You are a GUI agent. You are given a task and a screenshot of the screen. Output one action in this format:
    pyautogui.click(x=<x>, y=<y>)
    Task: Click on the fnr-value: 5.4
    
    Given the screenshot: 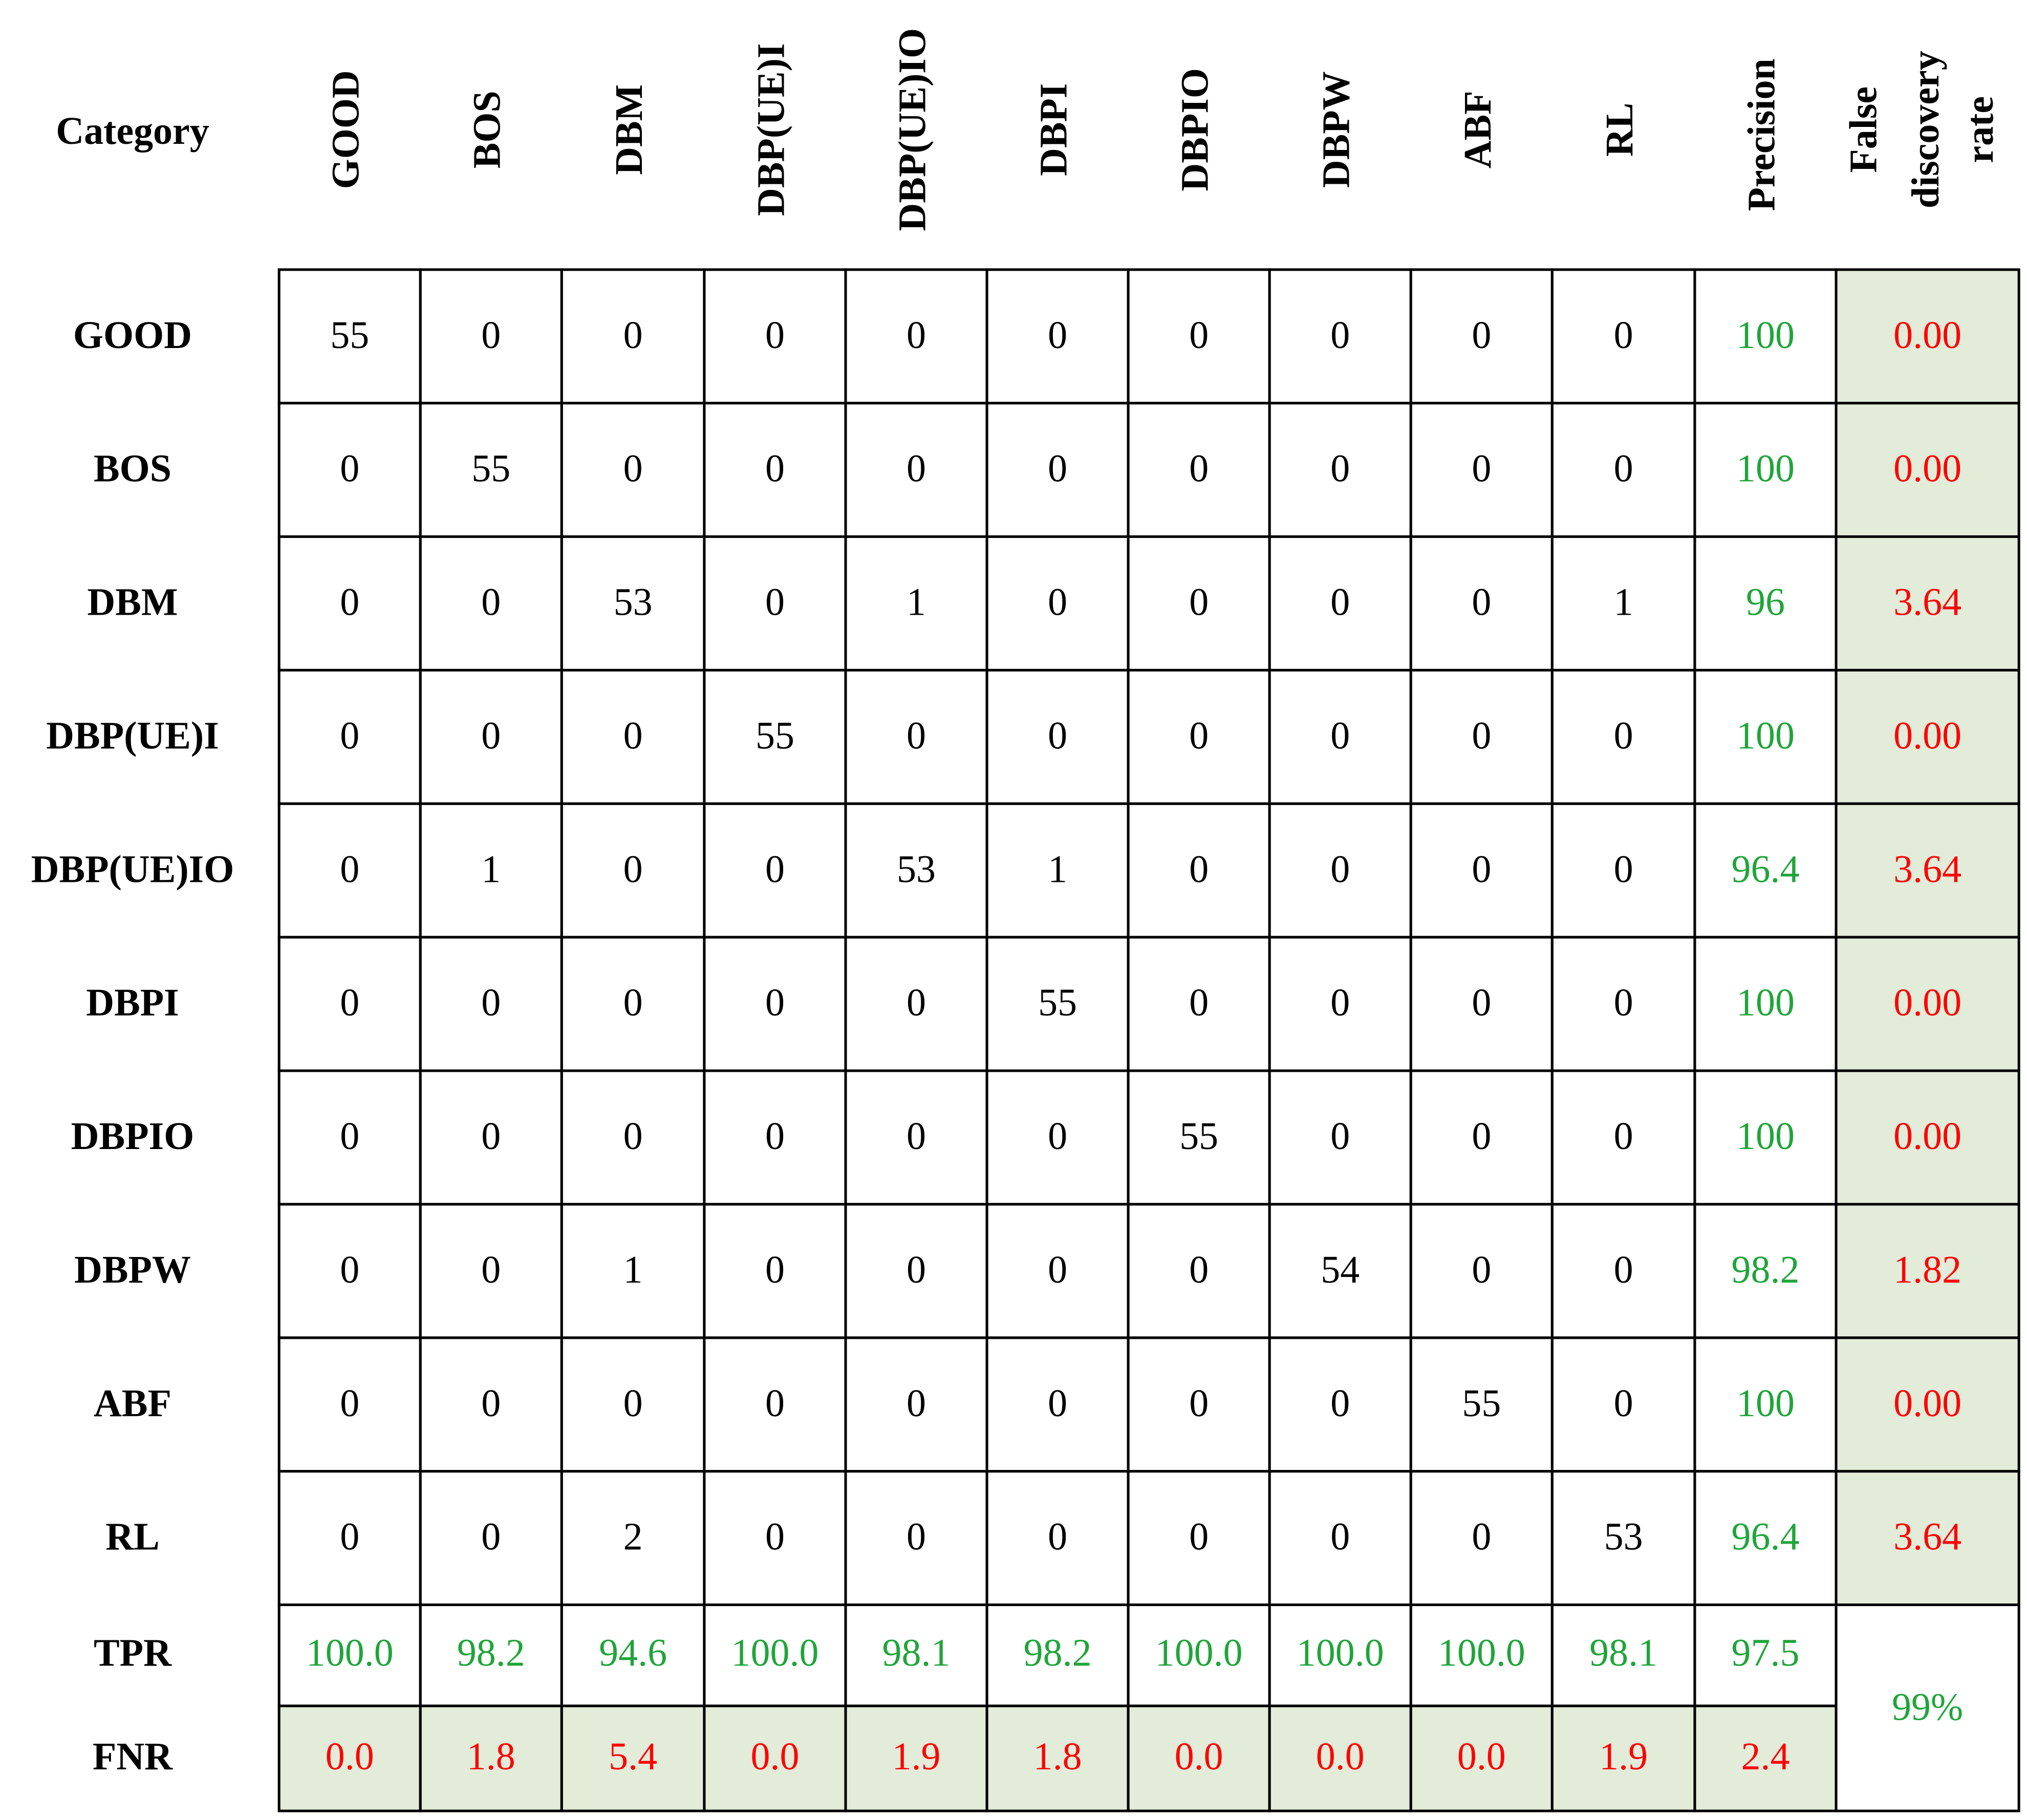 What is the action you would take?
    pyautogui.click(x=633, y=1756)
    